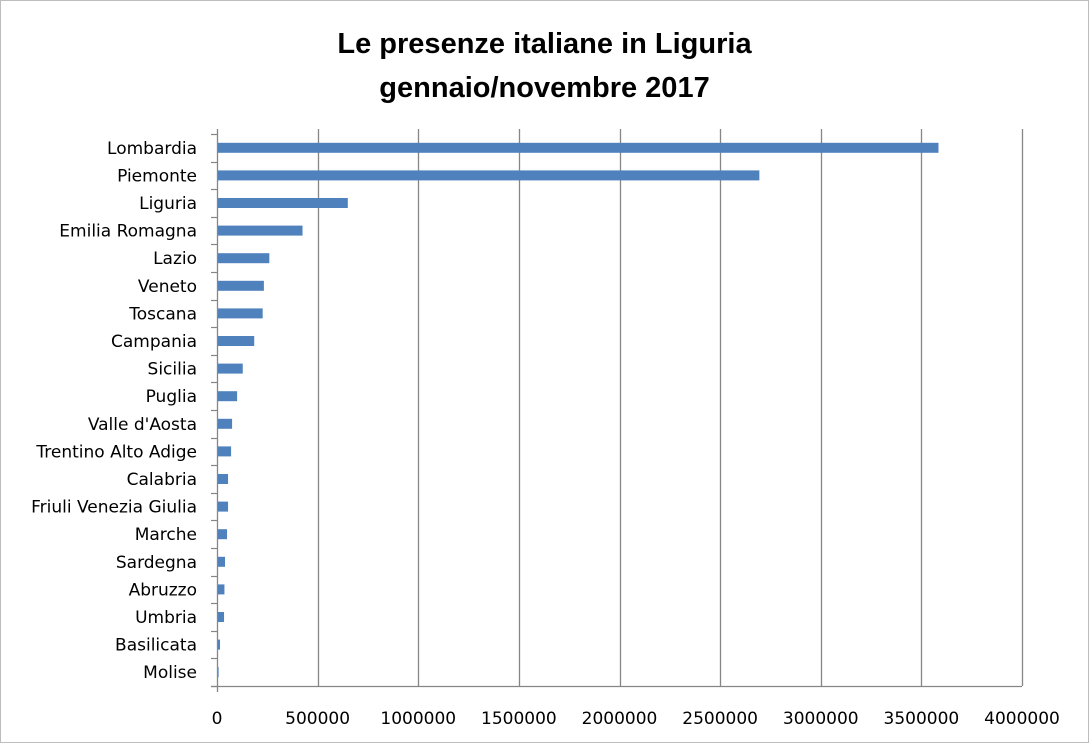  I want to click on category-label: Calabria, so click(162, 480).